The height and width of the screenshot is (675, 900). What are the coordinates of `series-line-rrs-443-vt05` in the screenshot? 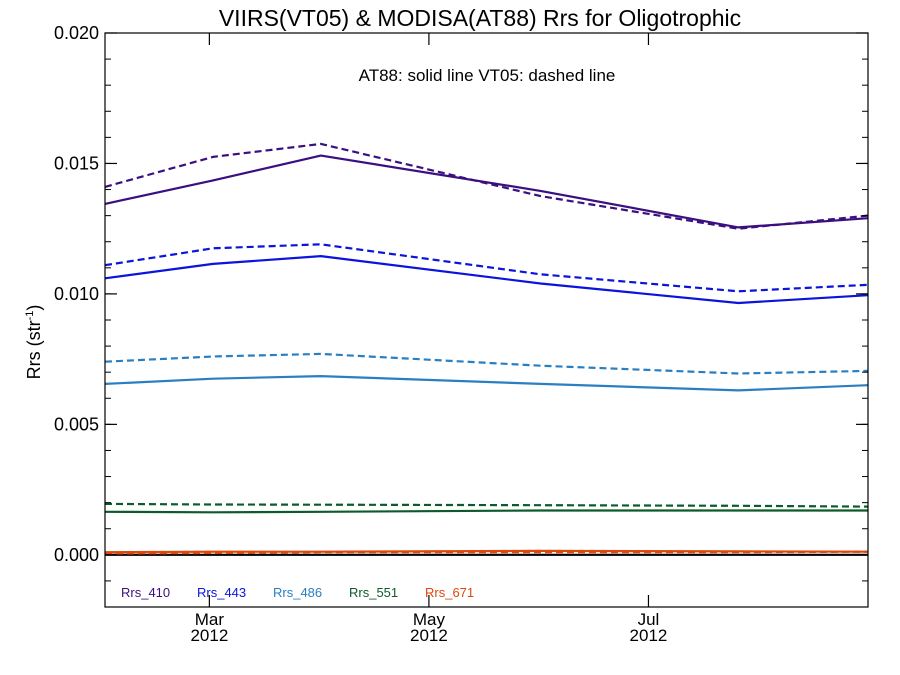 It's located at (486, 268).